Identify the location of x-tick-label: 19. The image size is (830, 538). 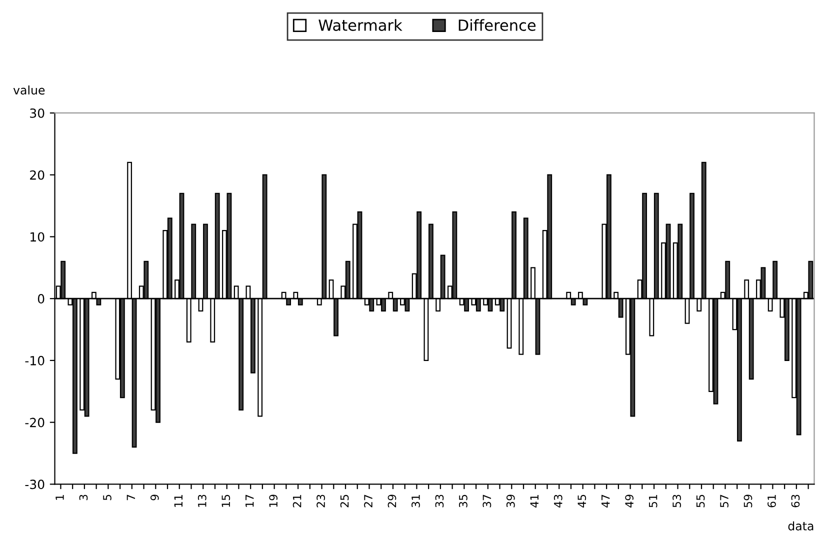
(273, 500).